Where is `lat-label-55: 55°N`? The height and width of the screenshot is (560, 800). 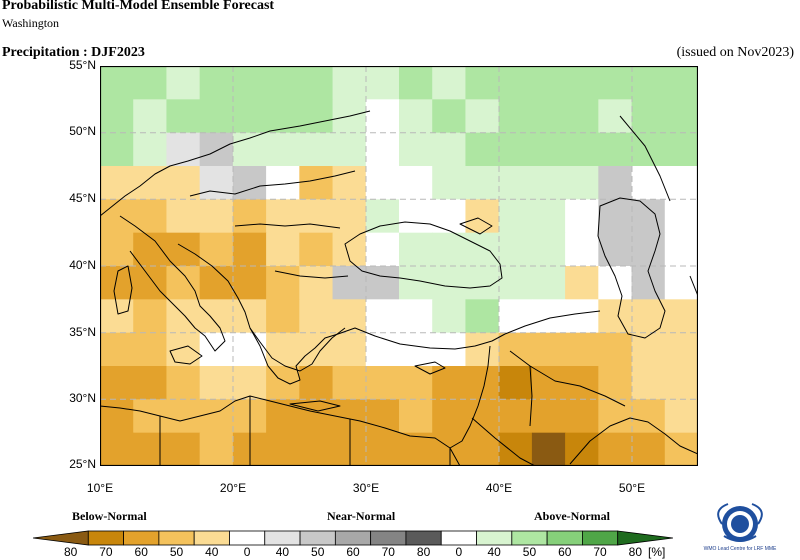
lat-label-55: 55°N is located at coordinates (82, 65).